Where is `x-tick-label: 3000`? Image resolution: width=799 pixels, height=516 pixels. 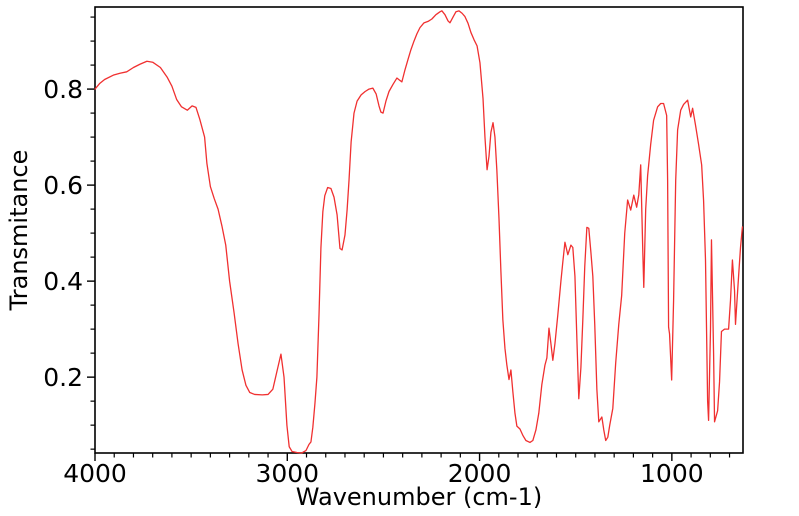 x-tick-label: 3000 is located at coordinates (287, 473).